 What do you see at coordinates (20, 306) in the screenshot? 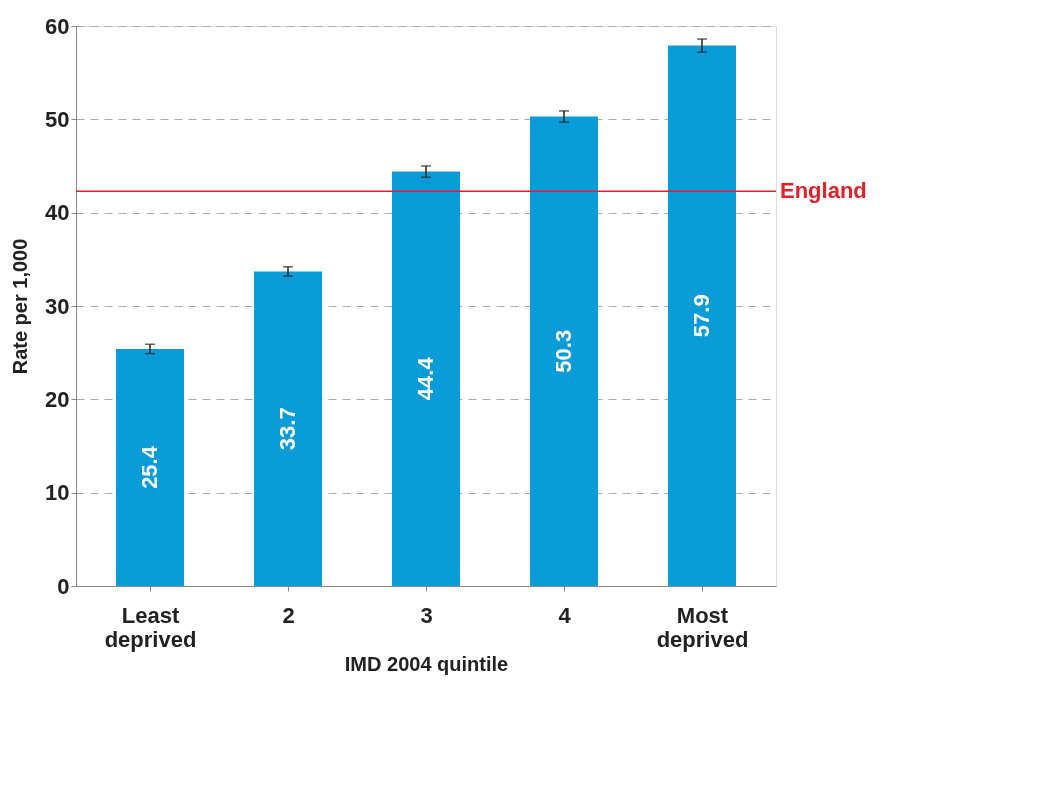
I see `y-axis-title: Rate per 1,000` at bounding box center [20, 306].